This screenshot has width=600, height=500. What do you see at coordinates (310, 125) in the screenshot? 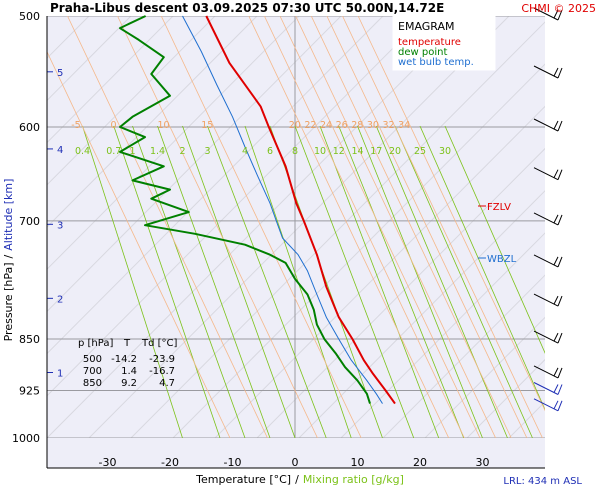
I see `dry-adiabat-label: 22` at bounding box center [310, 125].